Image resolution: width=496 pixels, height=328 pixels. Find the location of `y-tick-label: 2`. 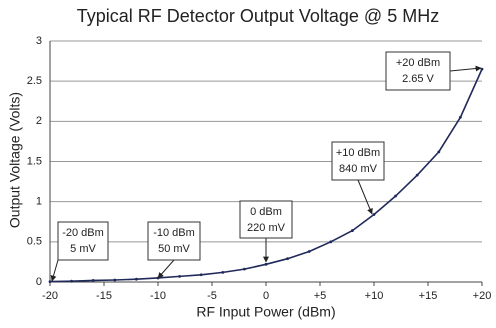

y-tick-label: 2 is located at coordinates (39, 121).